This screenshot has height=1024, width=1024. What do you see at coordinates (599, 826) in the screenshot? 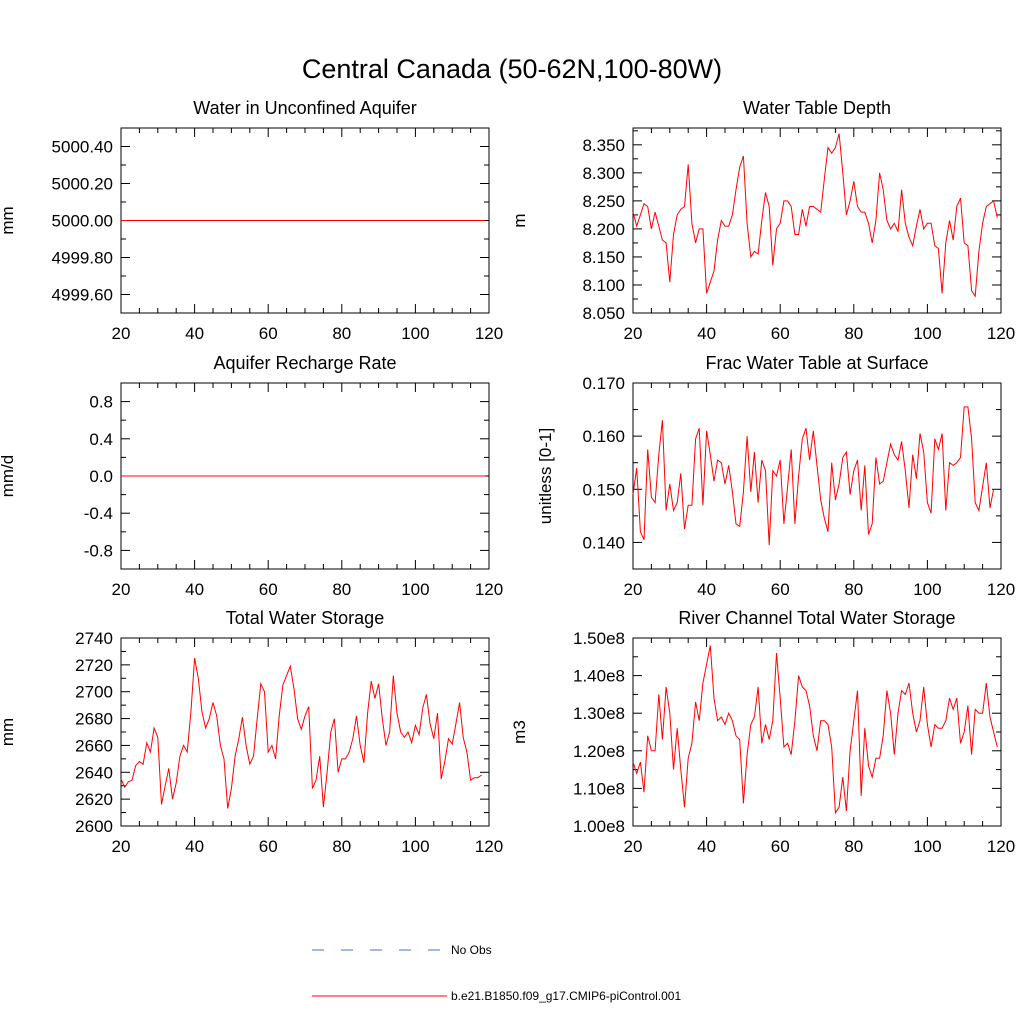
I see `y-tick-label: 1.00e8` at bounding box center [599, 826].